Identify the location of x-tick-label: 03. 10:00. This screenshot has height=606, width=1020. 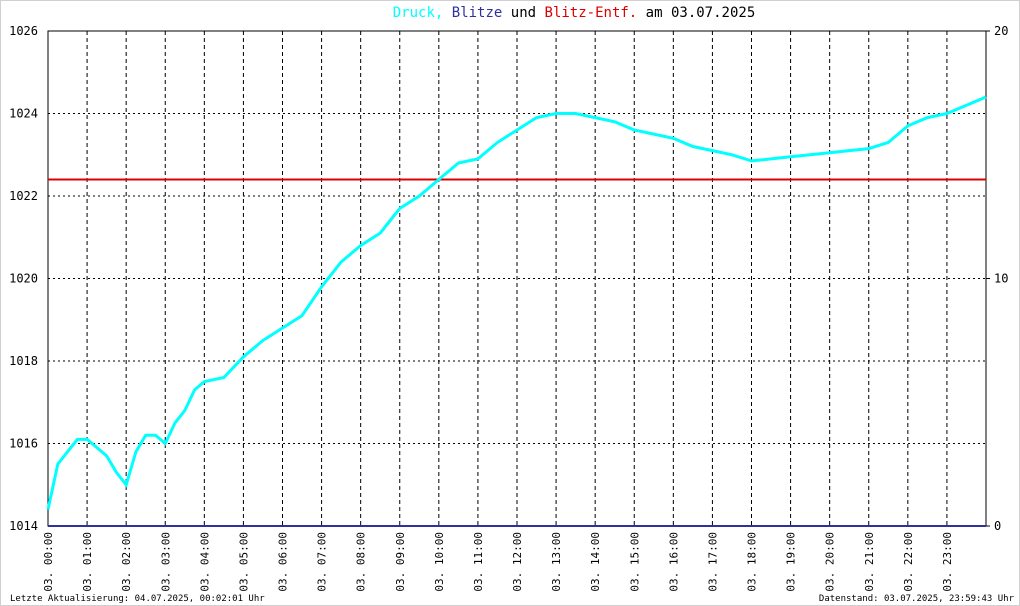
(439, 562).